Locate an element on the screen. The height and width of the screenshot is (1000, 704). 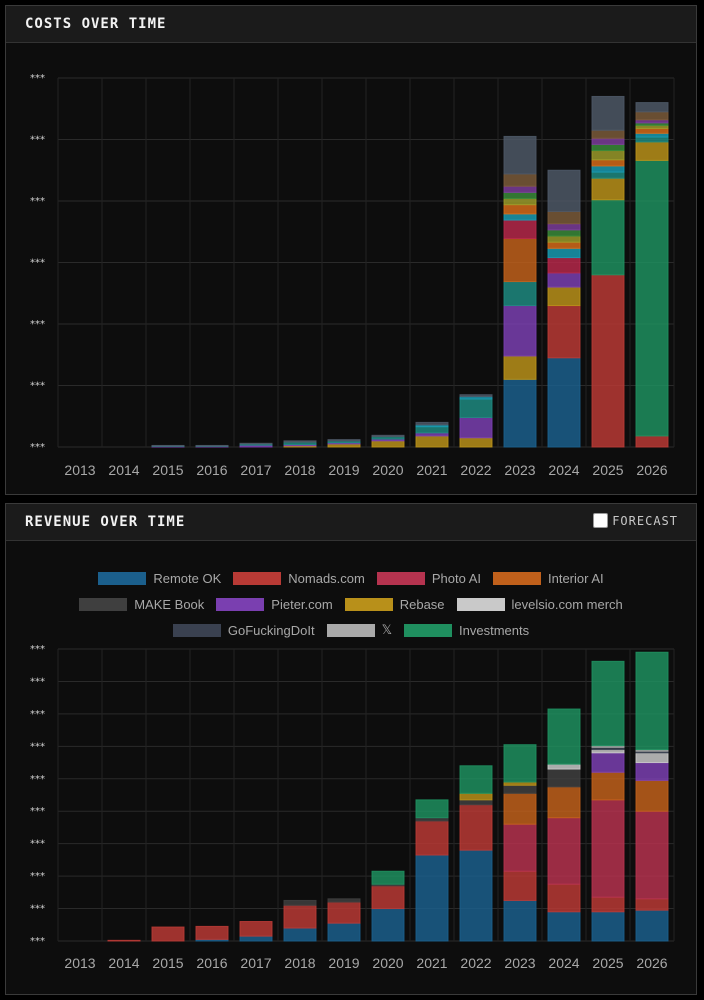
legend-item: Nomads.com is located at coordinates (299, 578).